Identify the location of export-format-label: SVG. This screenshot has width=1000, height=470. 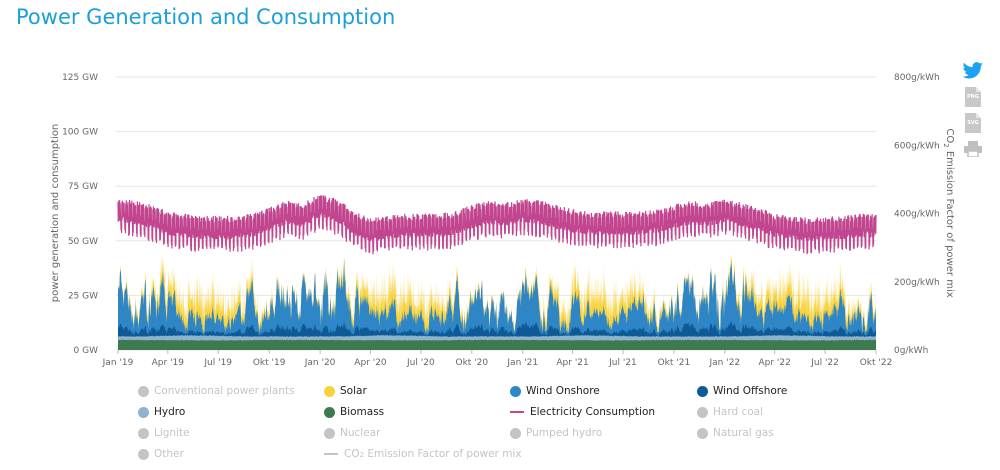
(973, 123).